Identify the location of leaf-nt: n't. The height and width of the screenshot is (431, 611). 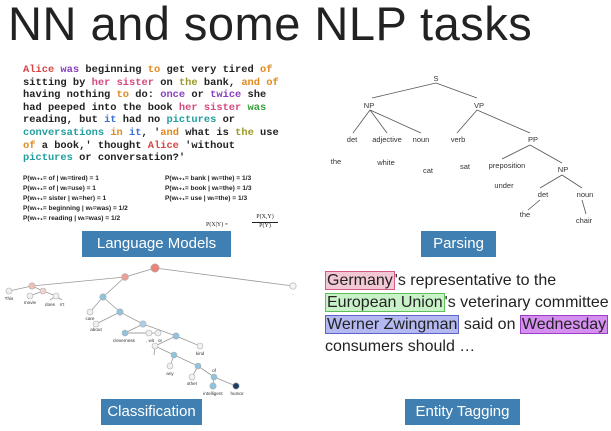
(62, 304).